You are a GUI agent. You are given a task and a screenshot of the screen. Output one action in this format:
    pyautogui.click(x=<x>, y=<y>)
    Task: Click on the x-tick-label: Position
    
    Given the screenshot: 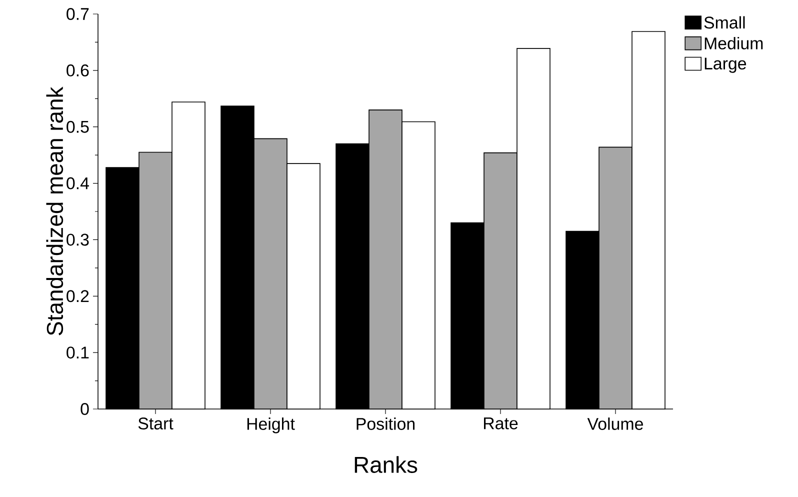 What is the action you would take?
    pyautogui.click(x=385, y=424)
    